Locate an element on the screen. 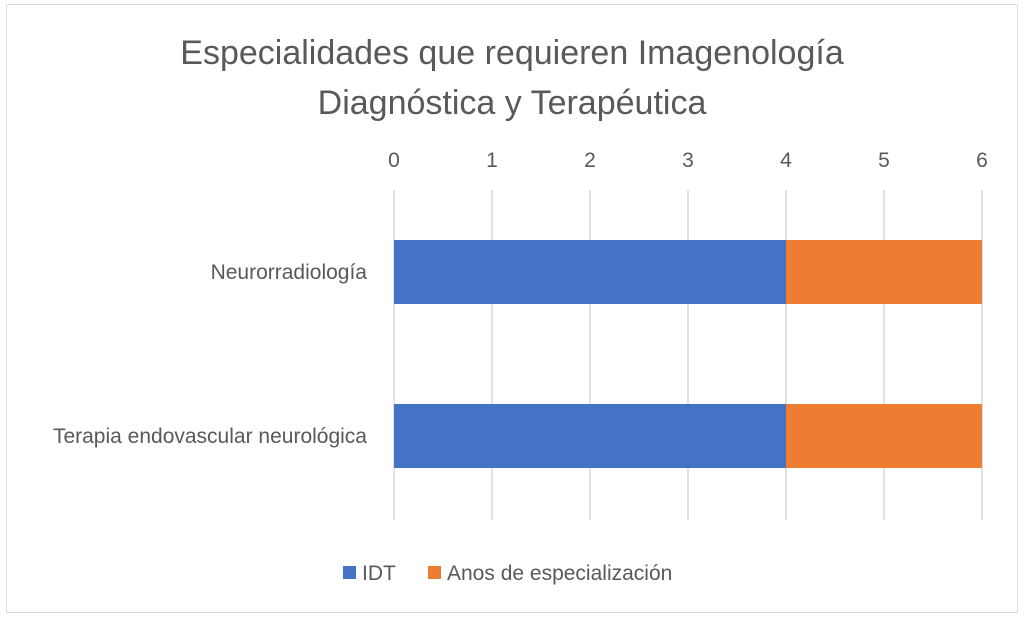  x-axis-ticks: 0 1 2 3 4 5 6 is located at coordinates (688, 160).